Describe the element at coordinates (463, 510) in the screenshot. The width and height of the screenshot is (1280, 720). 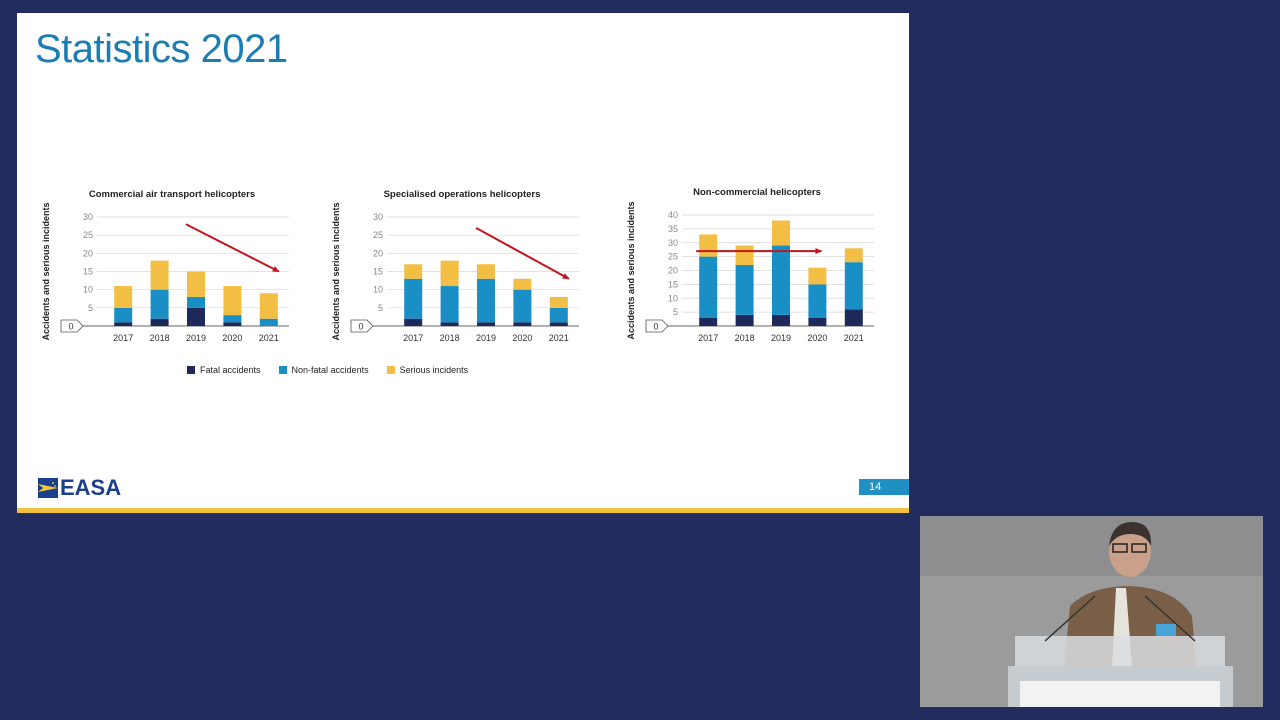
I see `accent-stripe` at that location.